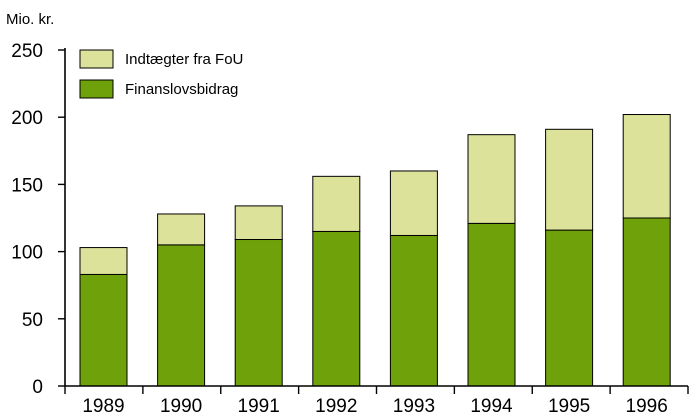 This screenshot has width=700, height=420. I want to click on y-axis-unit-label: Mio. kr., so click(30, 19).